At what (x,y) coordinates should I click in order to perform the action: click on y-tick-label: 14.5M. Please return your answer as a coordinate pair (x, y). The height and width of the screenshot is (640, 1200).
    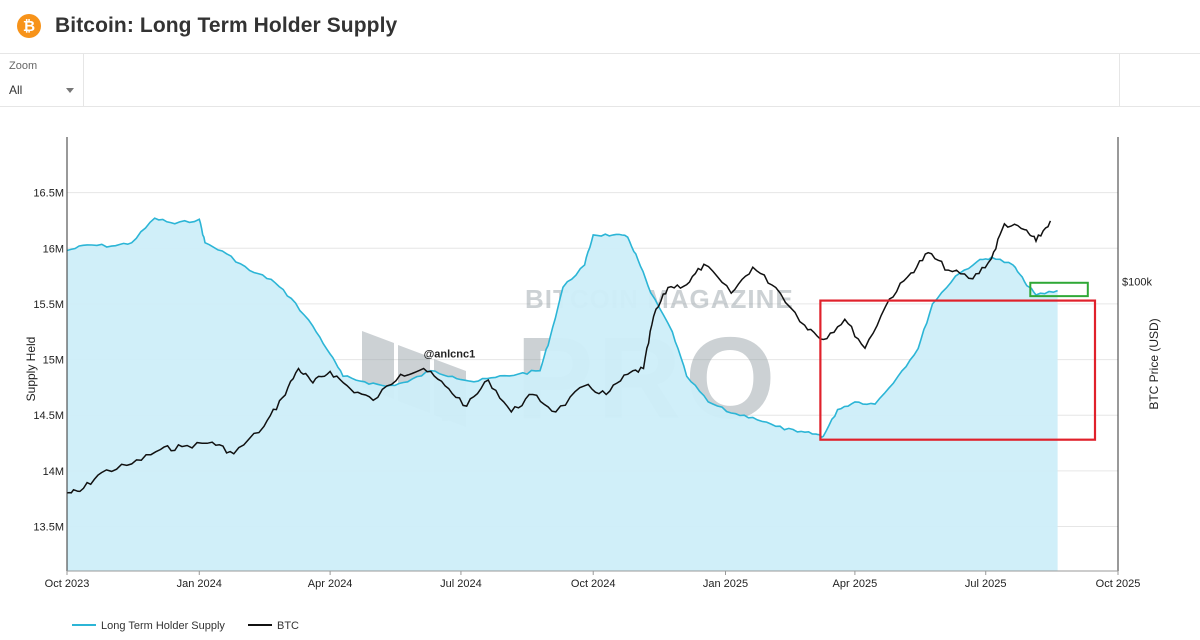
    Looking at the image, I should click on (48, 416).